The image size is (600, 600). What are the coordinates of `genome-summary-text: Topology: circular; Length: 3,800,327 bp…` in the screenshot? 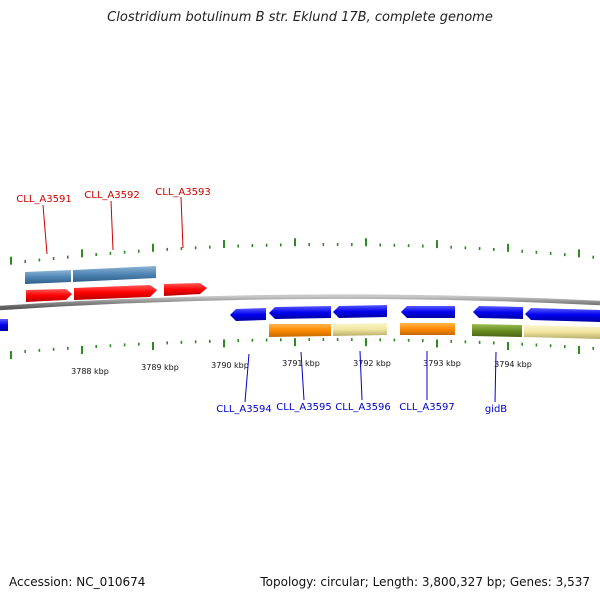 It's located at (425, 582).